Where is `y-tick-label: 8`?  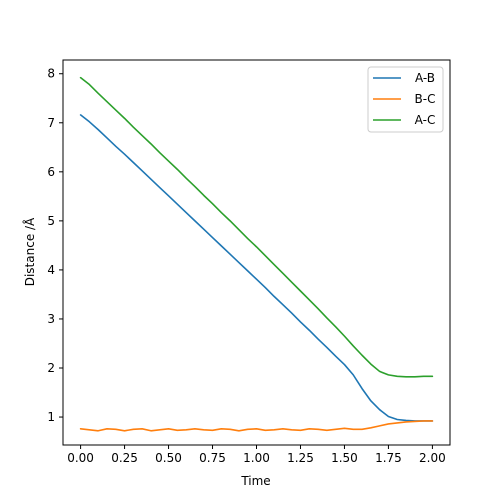
y-tick-label: 8 is located at coordinates (51, 74).